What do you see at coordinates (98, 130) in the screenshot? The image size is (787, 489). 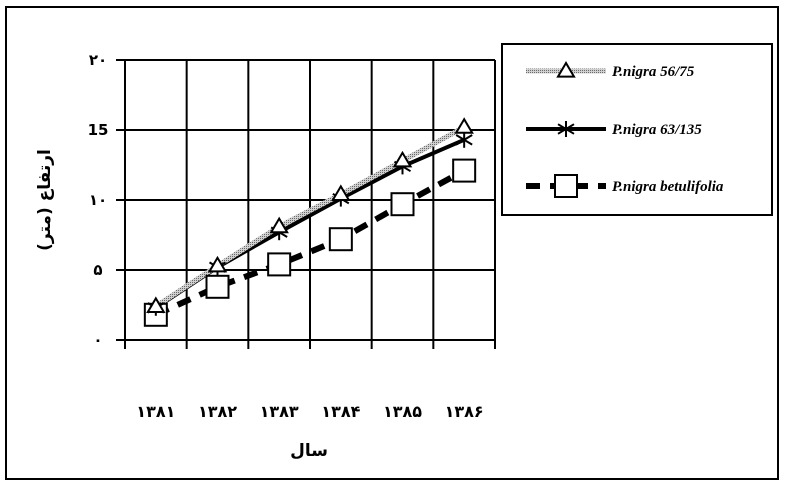 I see `y-tick-label: 15` at bounding box center [98, 130].